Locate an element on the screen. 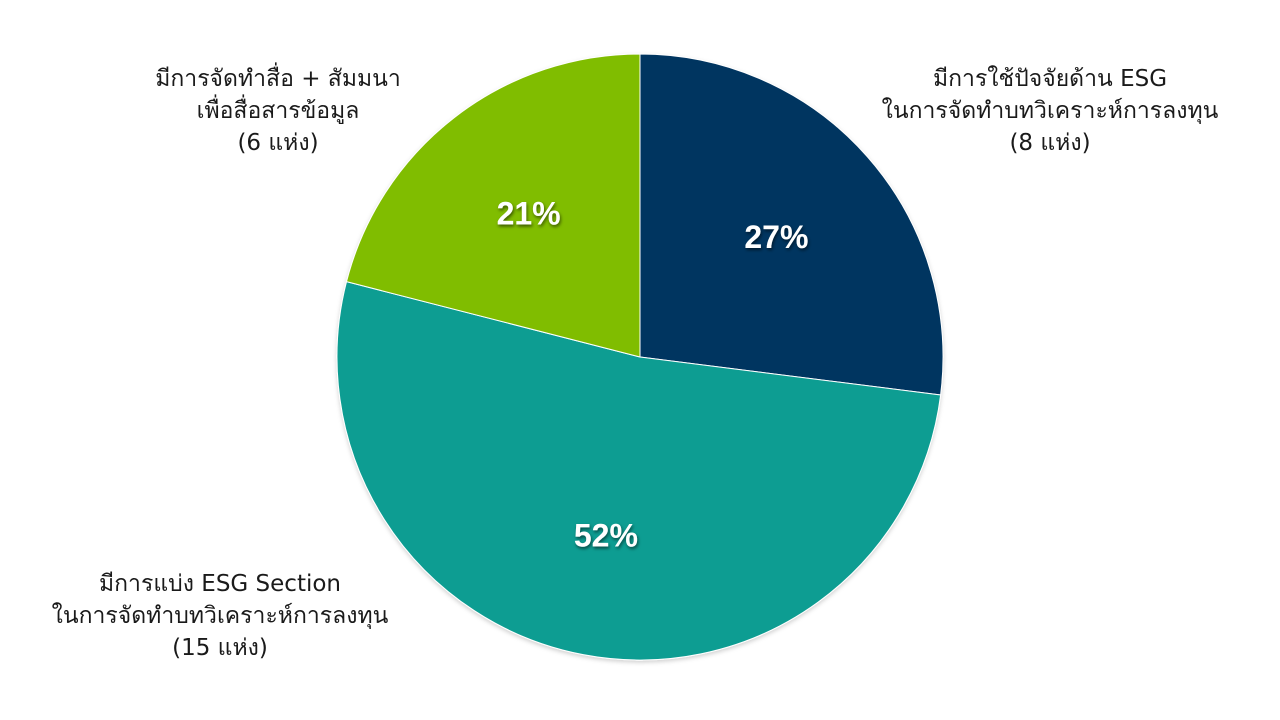 This screenshot has width=1280, height=720. pie-slice-media is located at coordinates (493, 205).